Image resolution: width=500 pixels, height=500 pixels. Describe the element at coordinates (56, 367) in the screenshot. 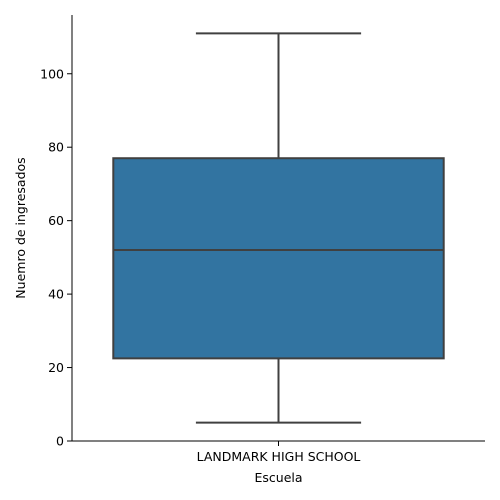

I see `y-tick-label: 20` at that location.